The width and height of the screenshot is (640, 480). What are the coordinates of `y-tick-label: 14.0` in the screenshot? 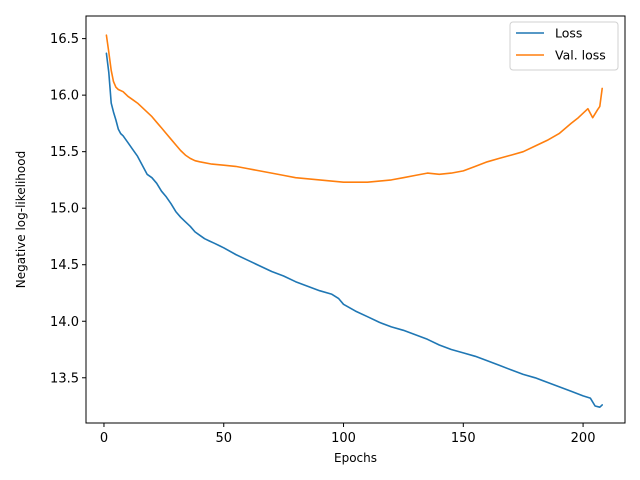 It's located at (64, 322).